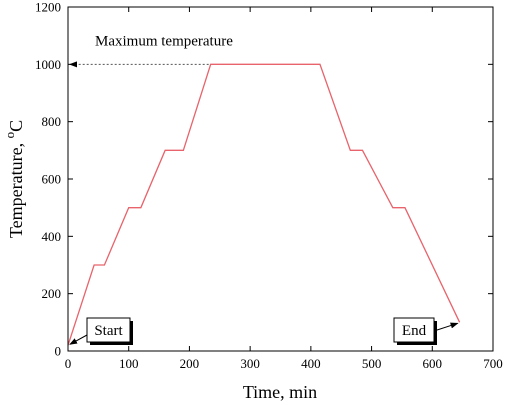 The width and height of the screenshot is (512, 405). I want to click on y-tick-label: 1000, so click(48, 64).